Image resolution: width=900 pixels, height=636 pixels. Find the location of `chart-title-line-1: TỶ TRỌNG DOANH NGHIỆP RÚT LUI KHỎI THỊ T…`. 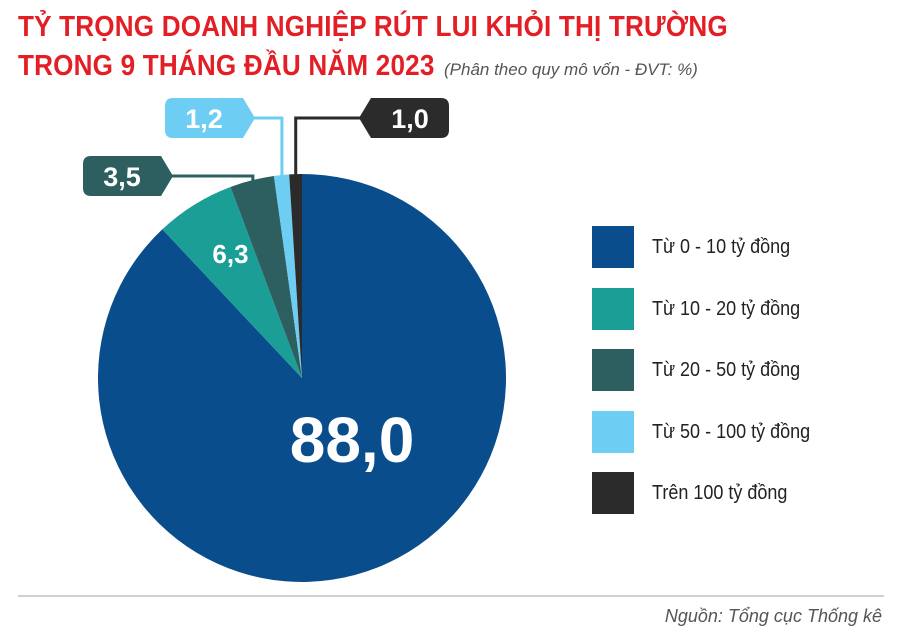

chart-title-line-1: TỶ TRỌNG DOANH NGHIỆP RÚT LUI KHỎI THỊ T… is located at coordinates (373, 27).